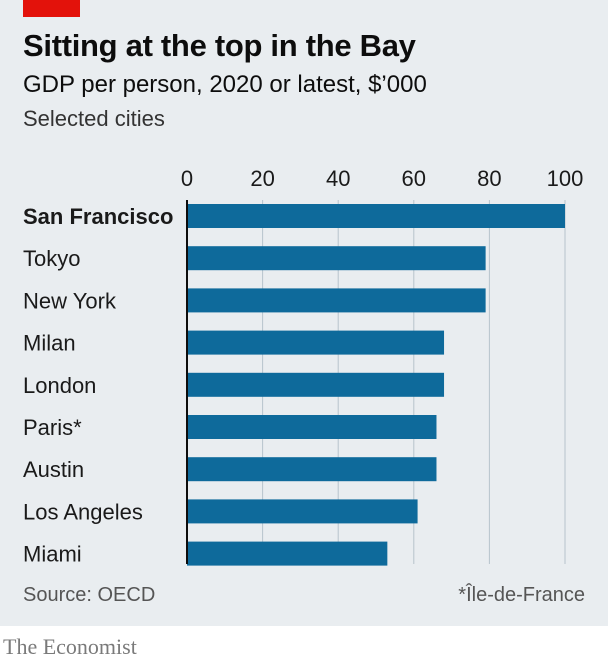 The width and height of the screenshot is (608, 662). Describe the element at coordinates (89, 595) in the screenshot. I see `source-note: Source: OECD` at that location.